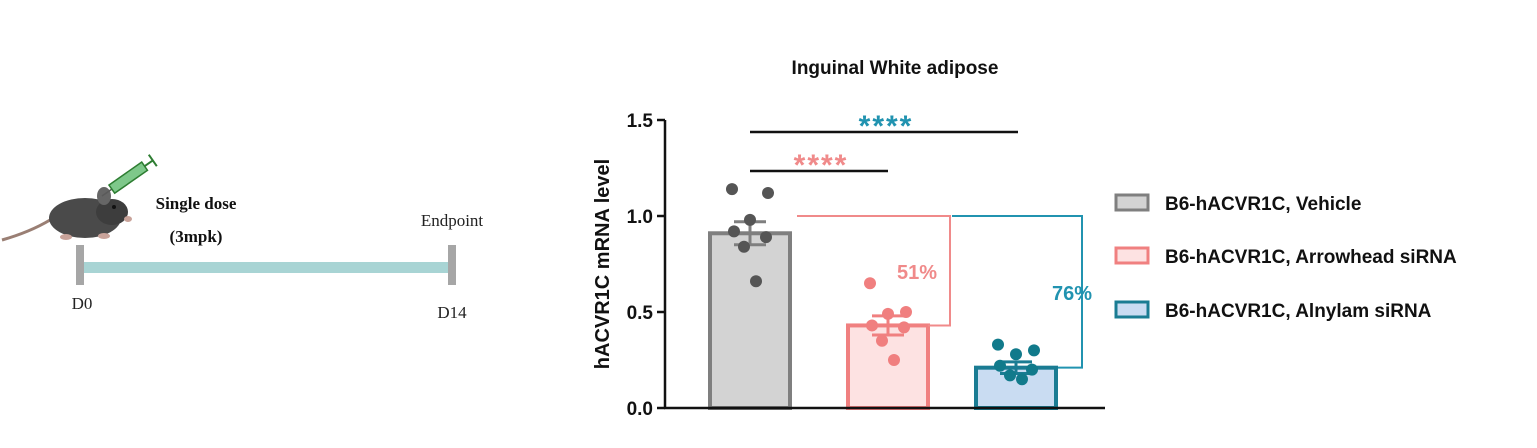 The width and height of the screenshot is (1537, 448). What do you see at coordinates (895, 68) in the screenshot?
I see `chart-title: Inguinal White adipose` at bounding box center [895, 68].